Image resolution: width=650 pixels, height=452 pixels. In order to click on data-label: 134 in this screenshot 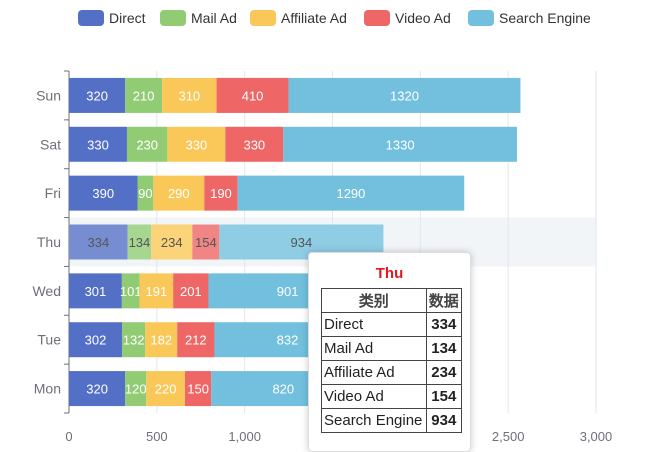, I will do `click(140, 242)`.